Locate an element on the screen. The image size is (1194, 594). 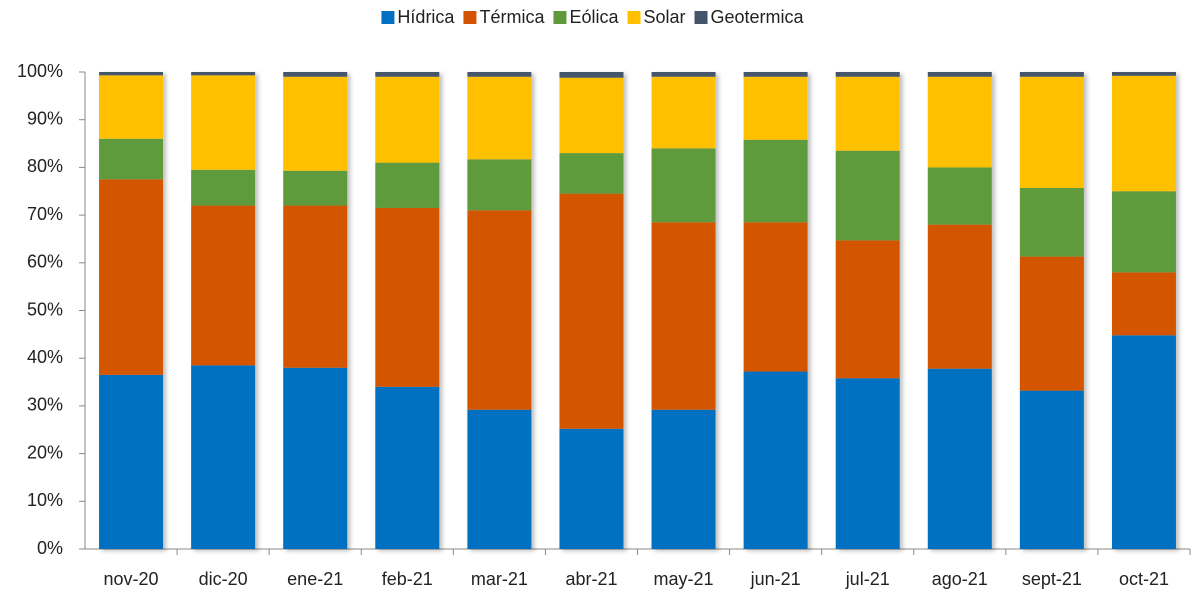
legend-label: Geotermica is located at coordinates (758, 17).